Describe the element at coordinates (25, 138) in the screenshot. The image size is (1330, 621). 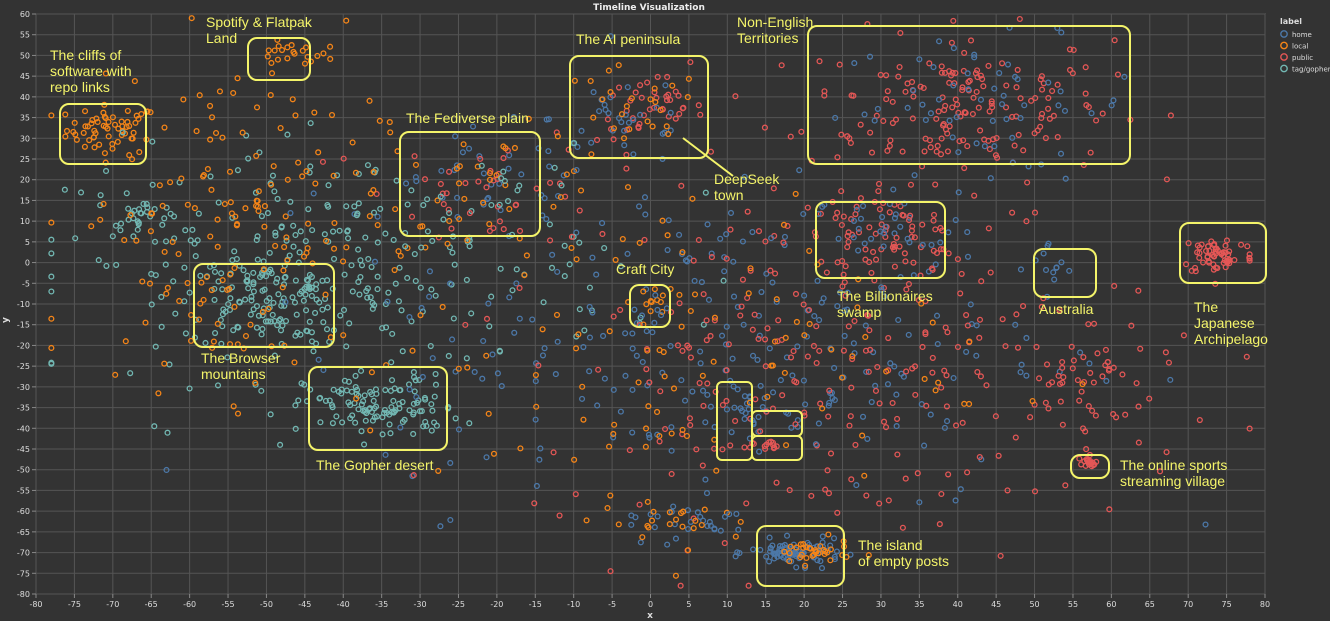
I see `y-tick-label: 30` at that location.